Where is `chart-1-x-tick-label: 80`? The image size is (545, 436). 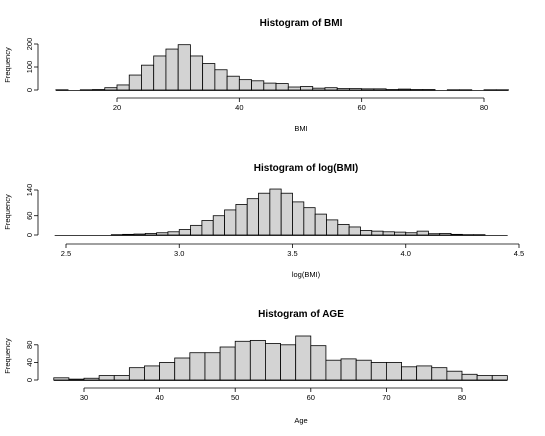
chart-1-x-tick-label: 80 is located at coordinates (484, 107).